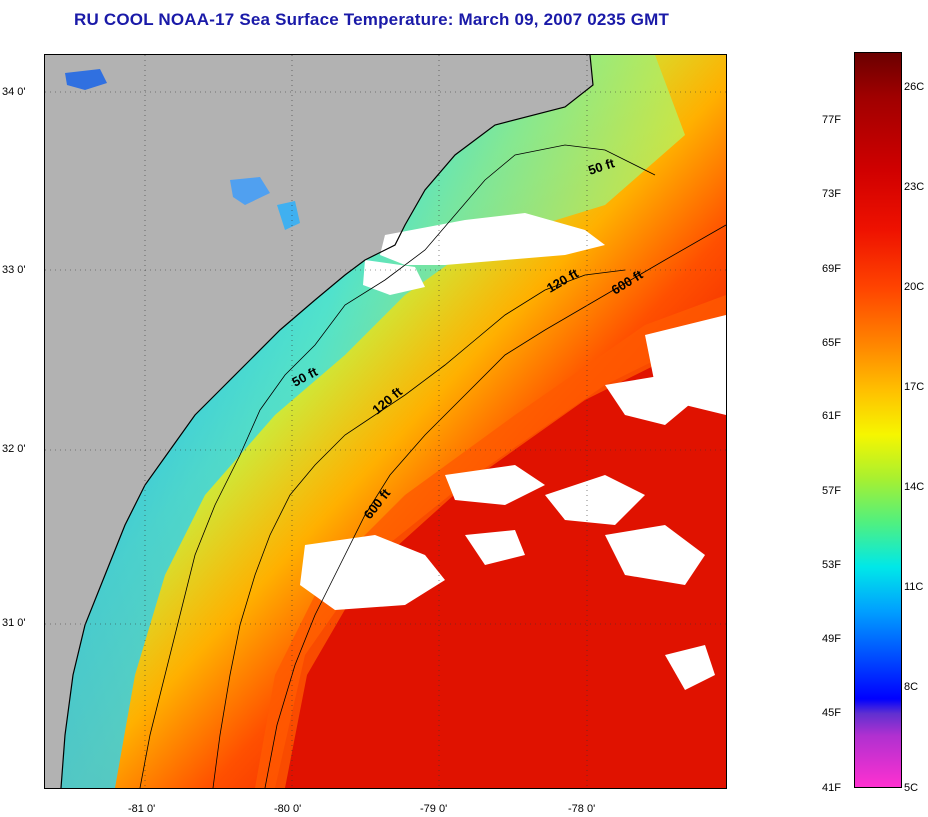 Image resolution: width=928 pixels, height=817 pixels. I want to click on lon-label: -79 0', so click(434, 809).